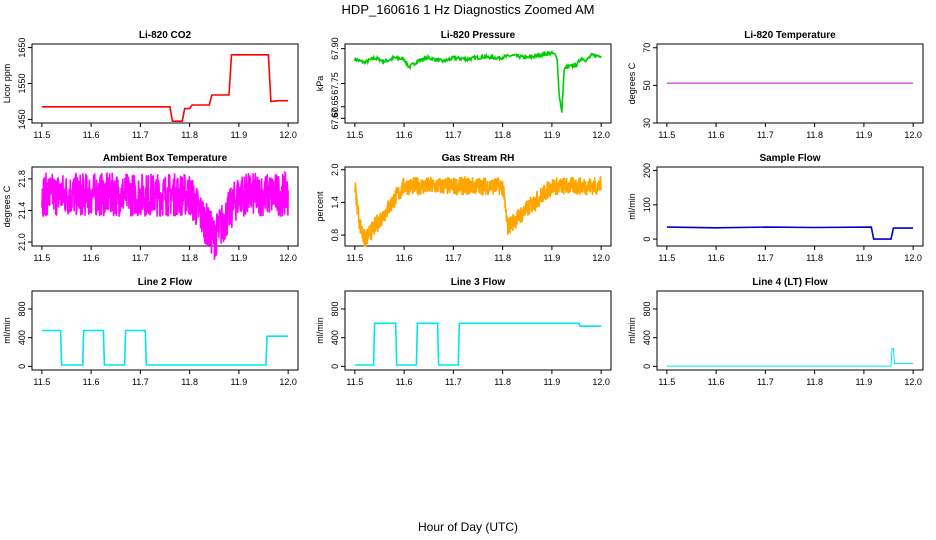 This screenshot has width=936, height=540. I want to click on panel-title: Line 3 Flow, so click(478, 282).